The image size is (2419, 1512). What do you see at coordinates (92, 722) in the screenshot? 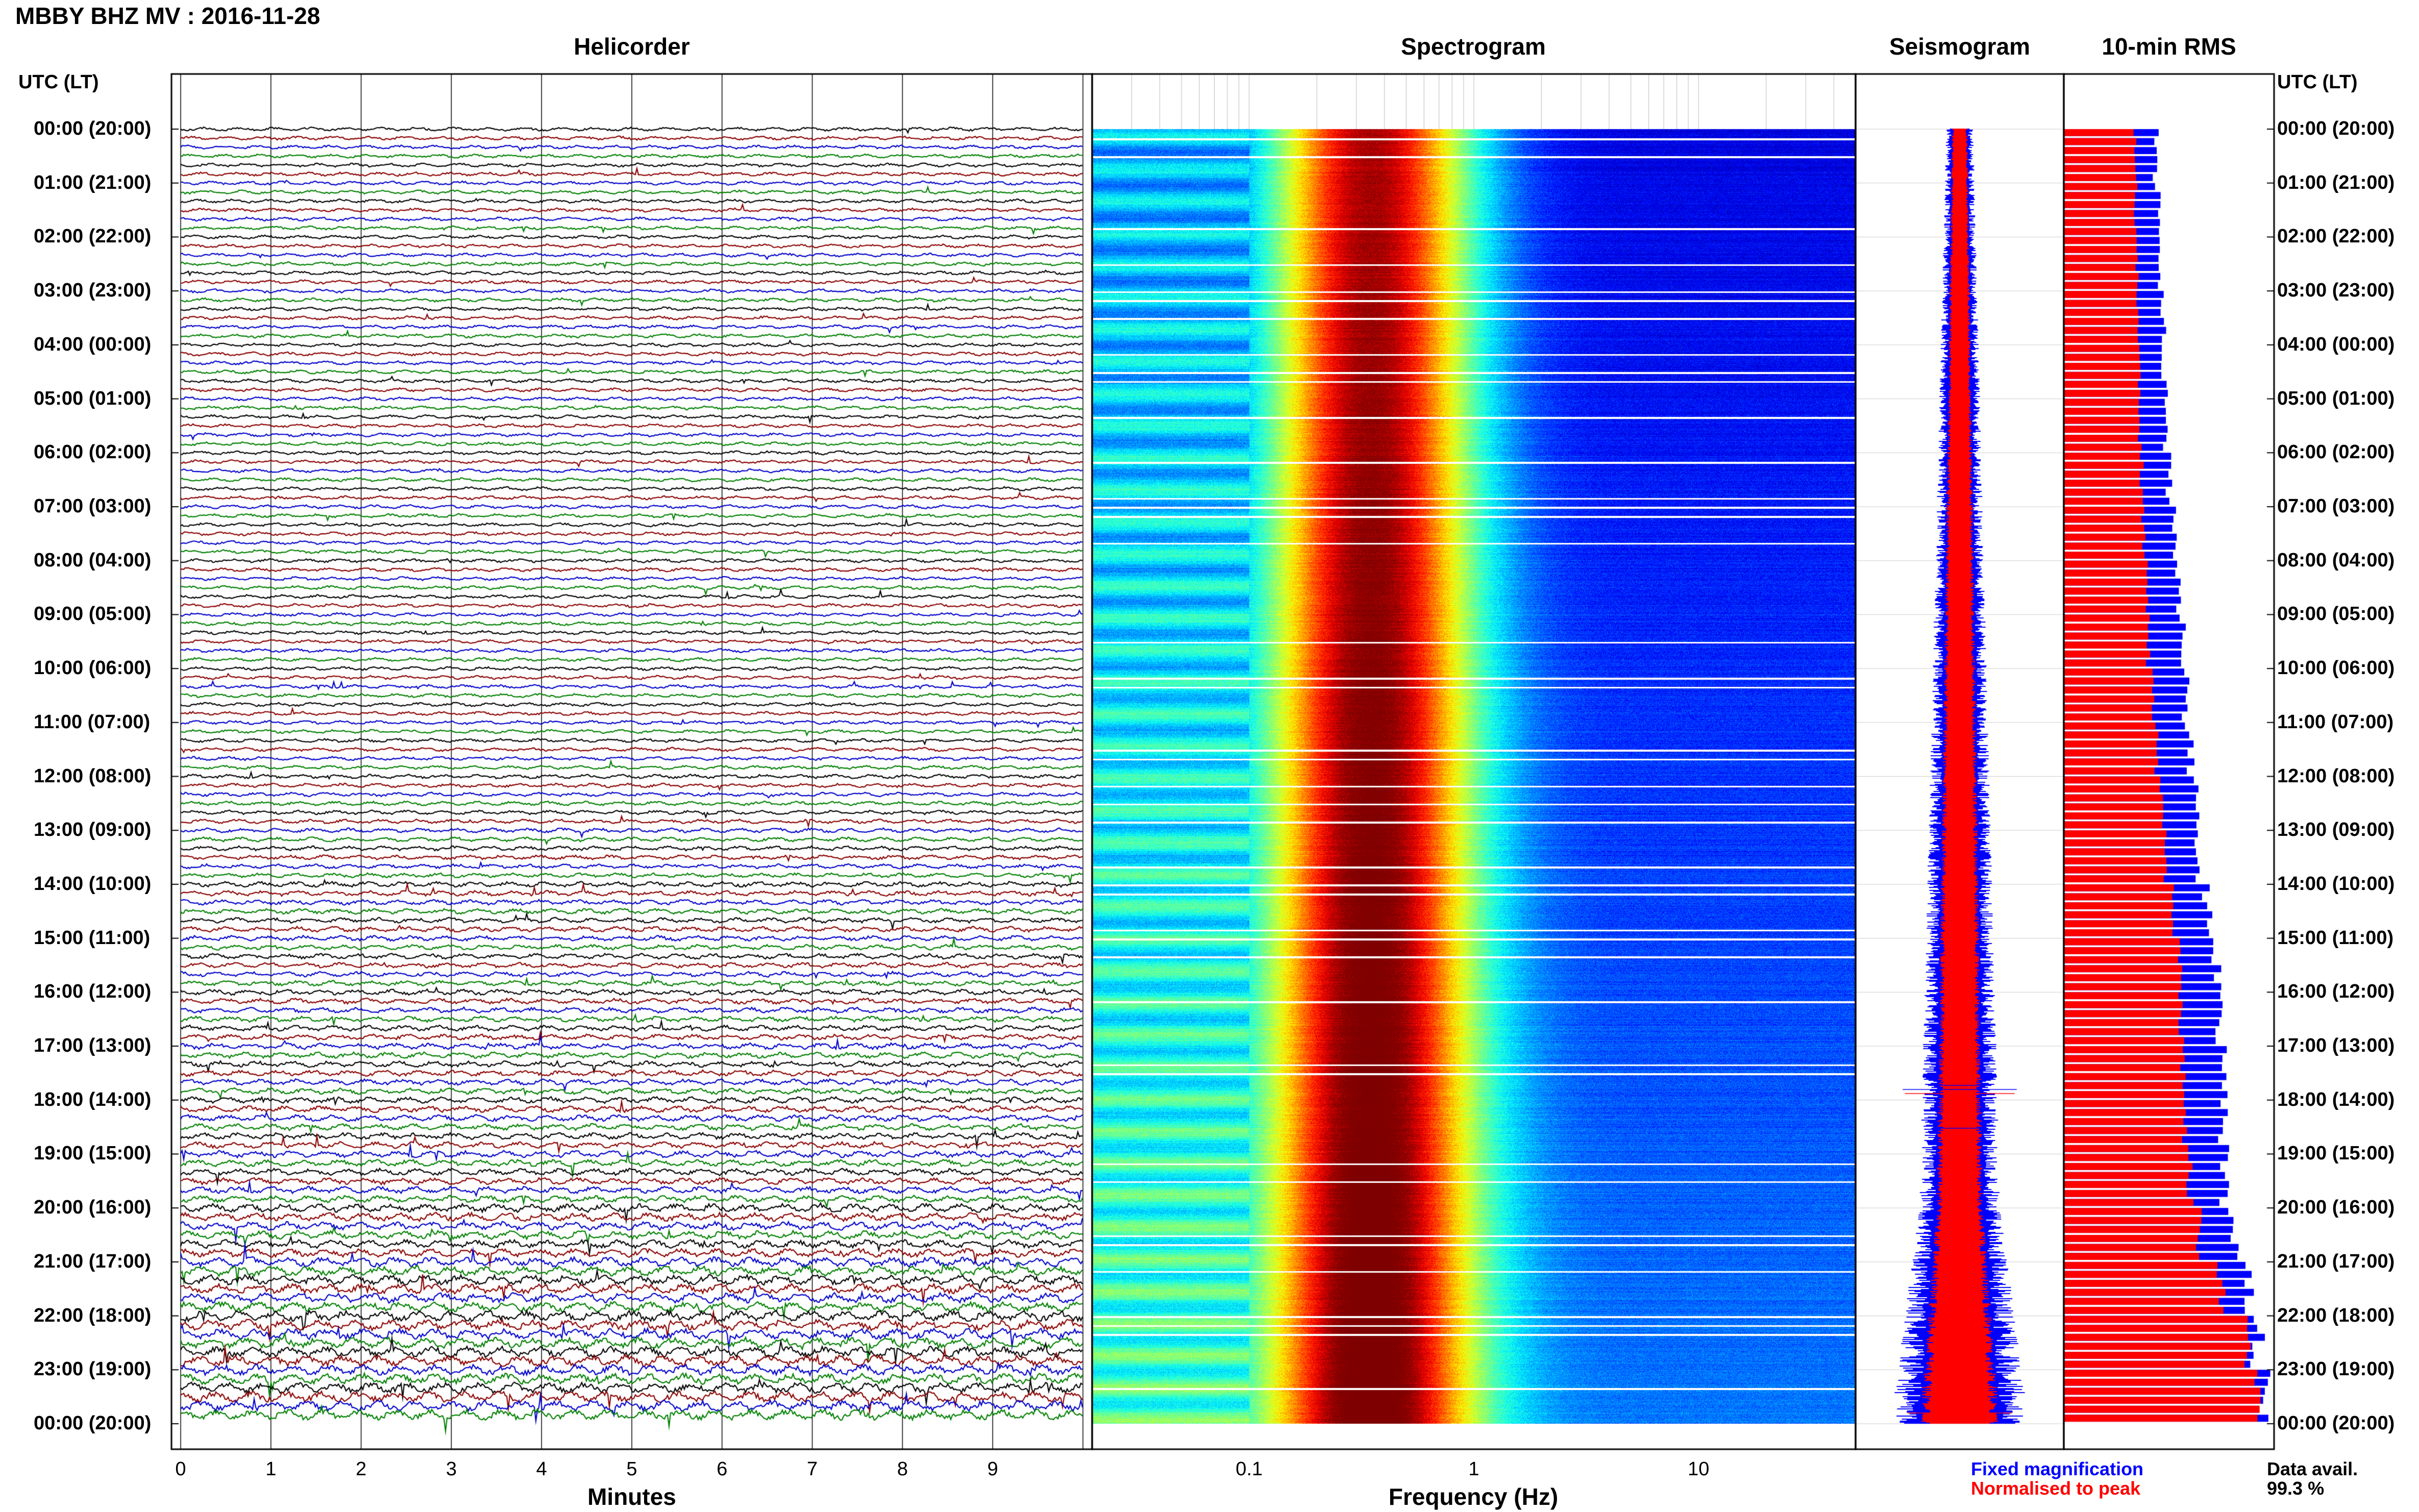
I see `left-time-label: 11:00 (07:00)` at bounding box center [92, 722].